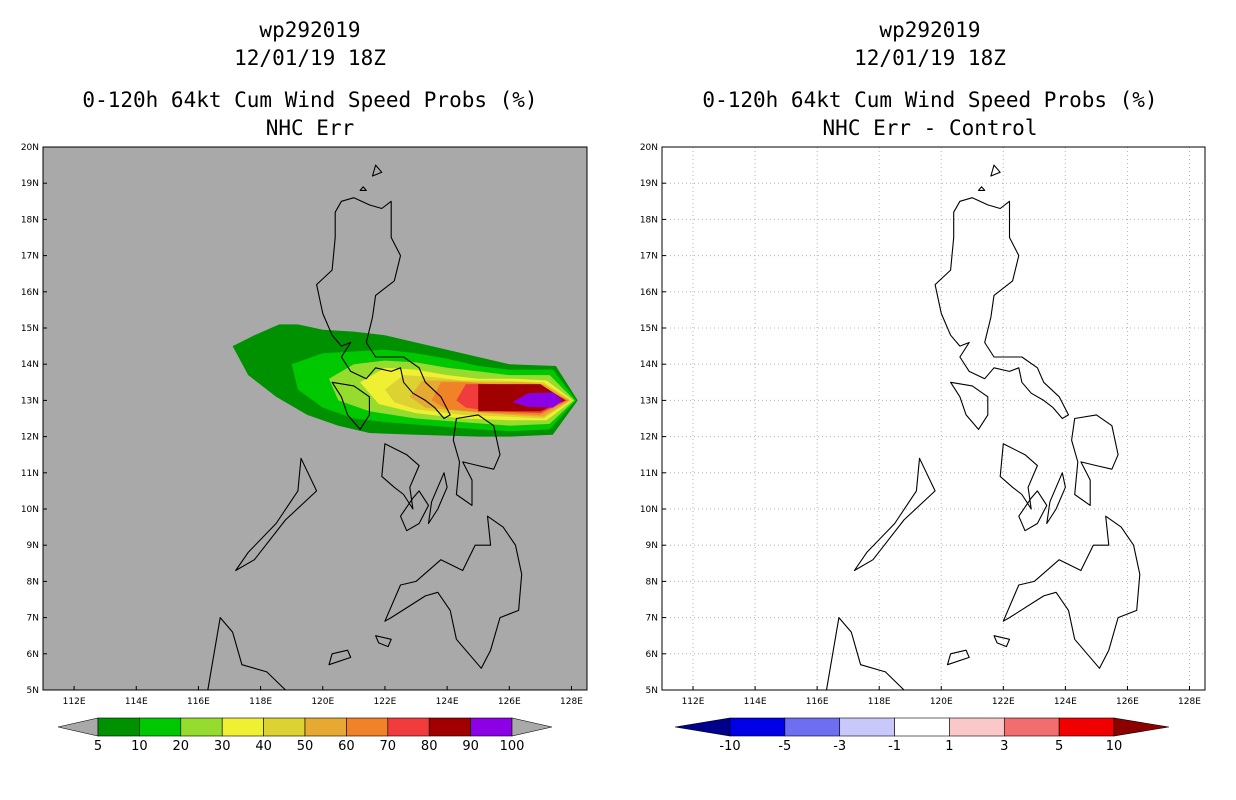 Image resolution: width=1236 pixels, height=800 pixels. What do you see at coordinates (649, 148) in the screenshot?
I see `right-y-tick-label: 20N` at bounding box center [649, 148].